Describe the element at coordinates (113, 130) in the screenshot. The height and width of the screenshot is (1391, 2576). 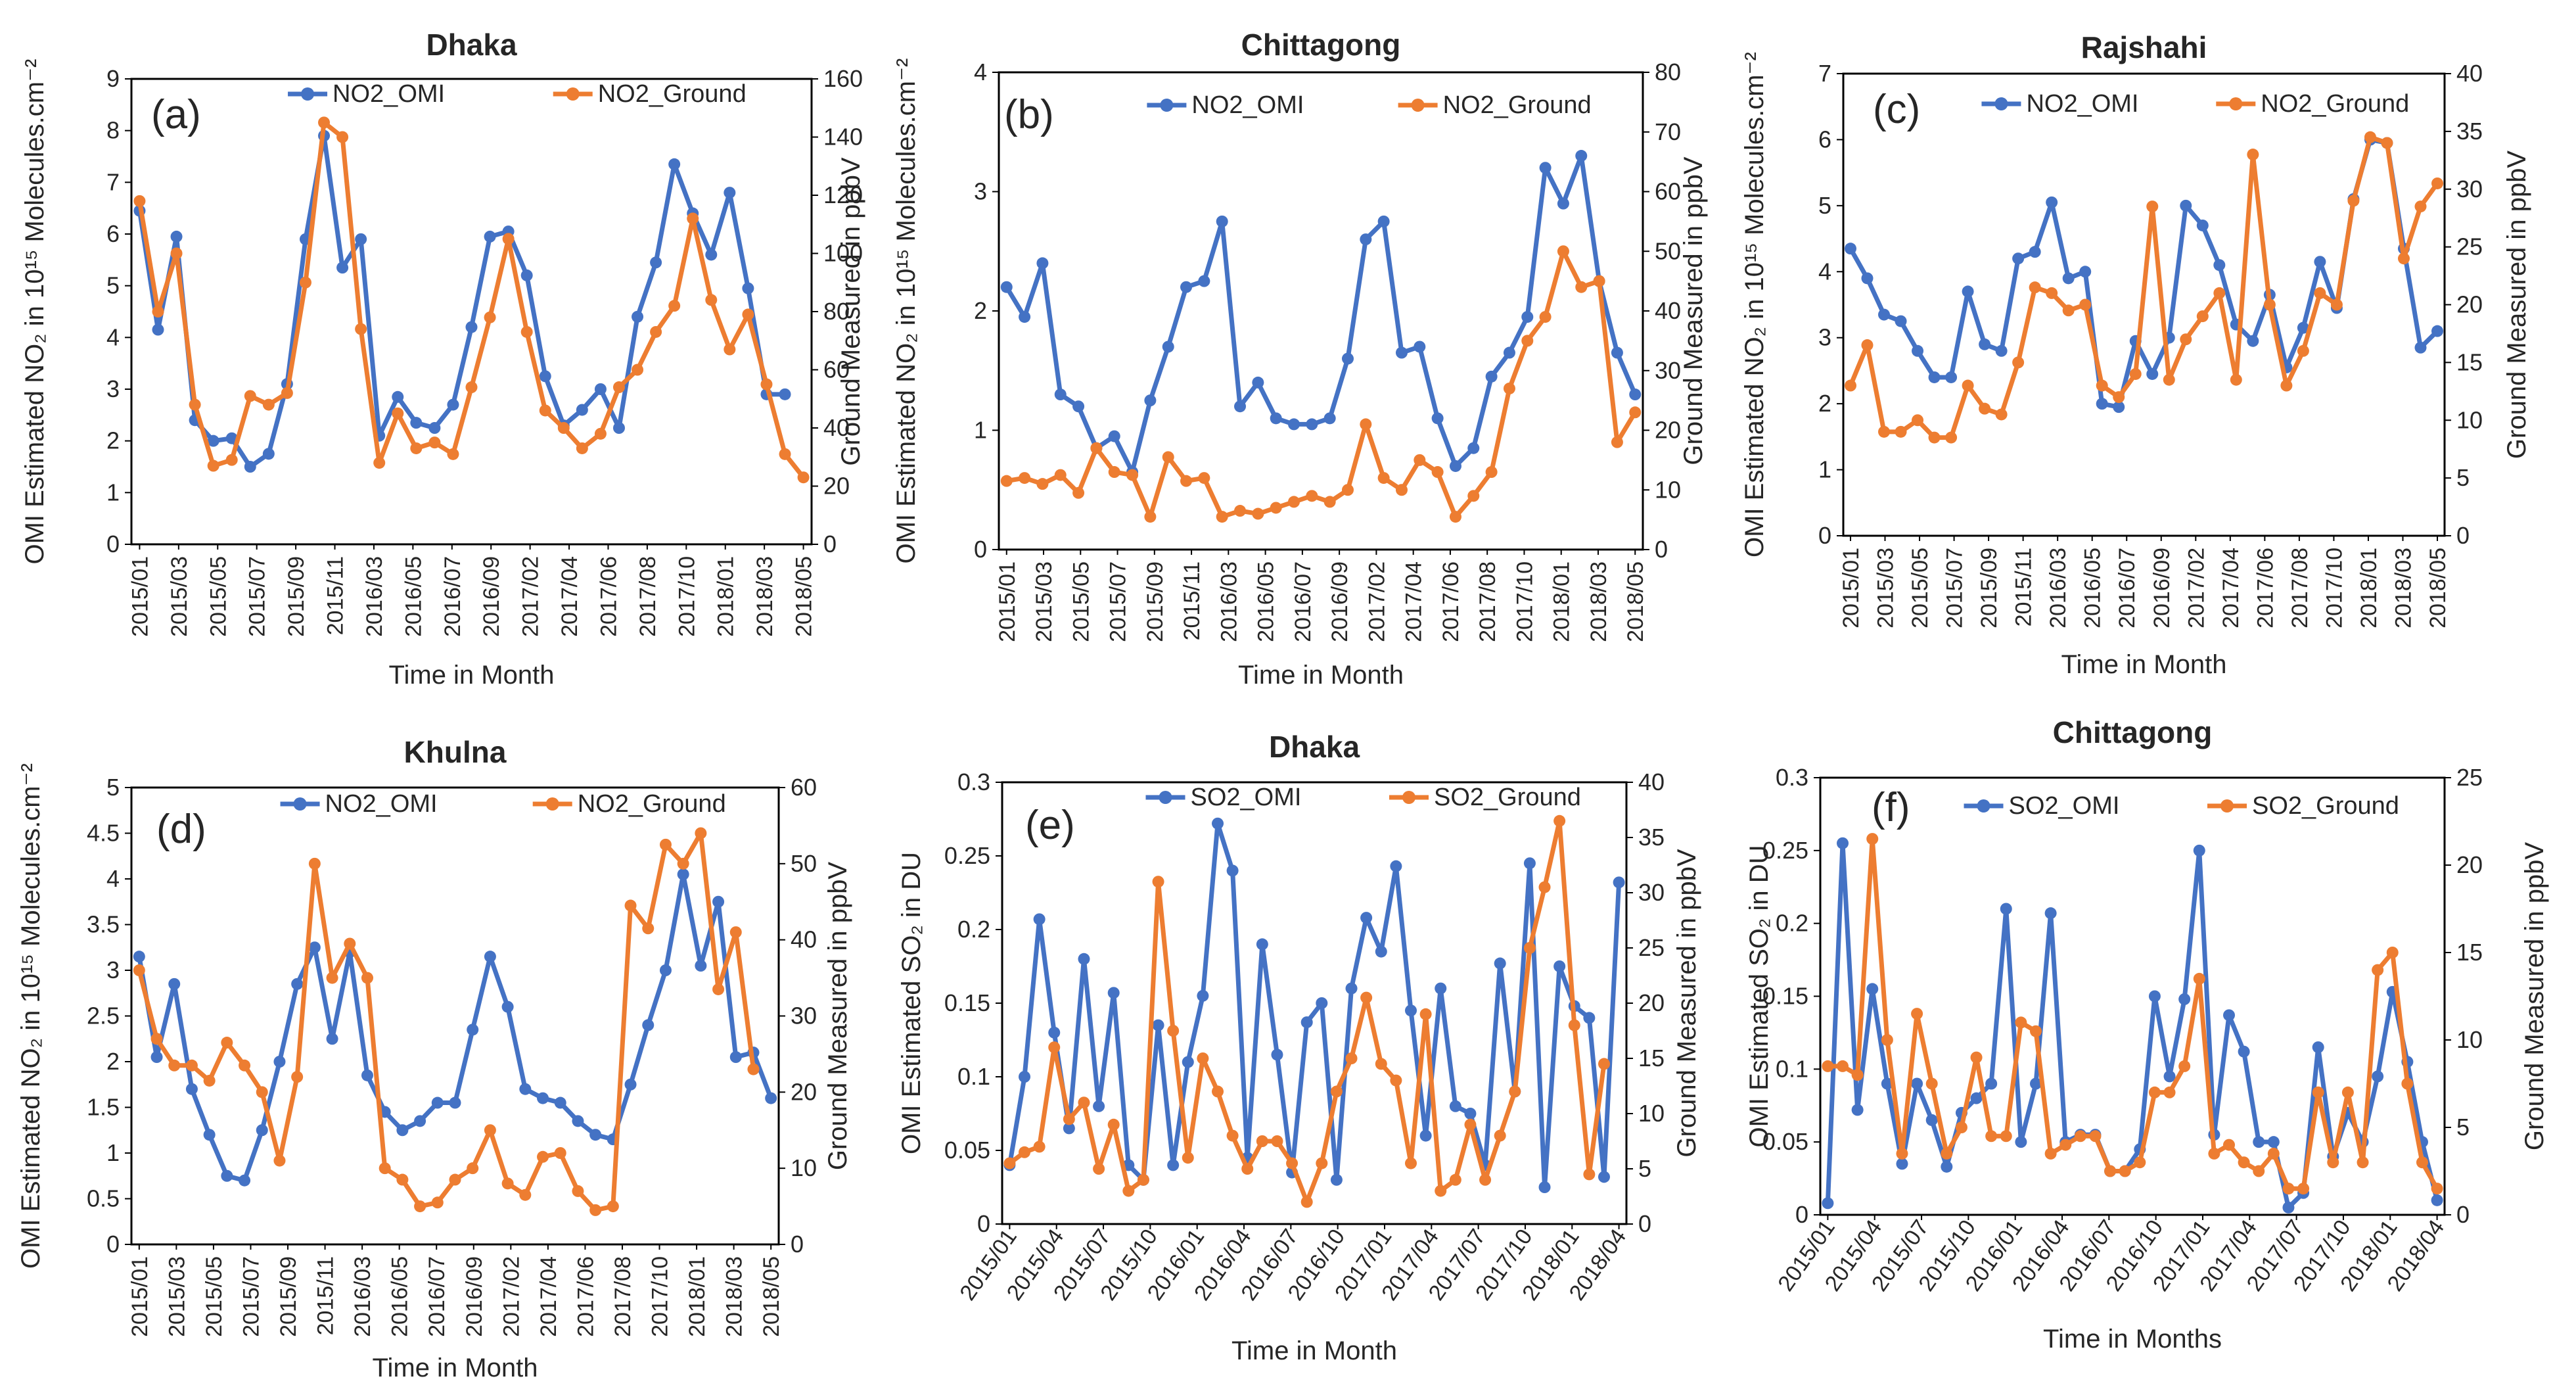
I see `y-left-tick-label: 8` at that location.